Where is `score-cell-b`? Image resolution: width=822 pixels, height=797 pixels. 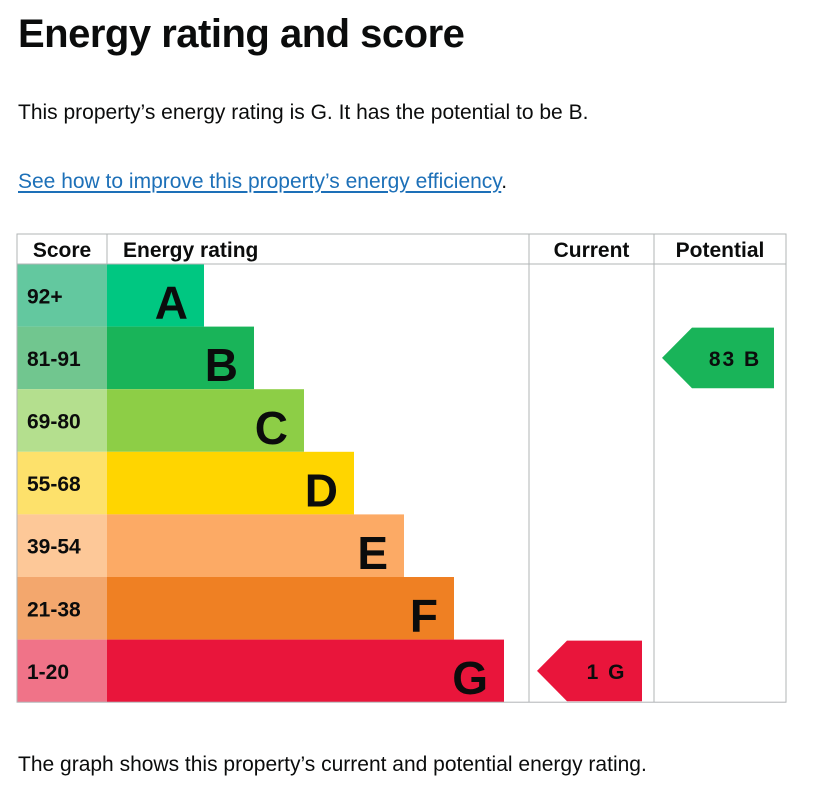
score-cell-b is located at coordinates (62, 358).